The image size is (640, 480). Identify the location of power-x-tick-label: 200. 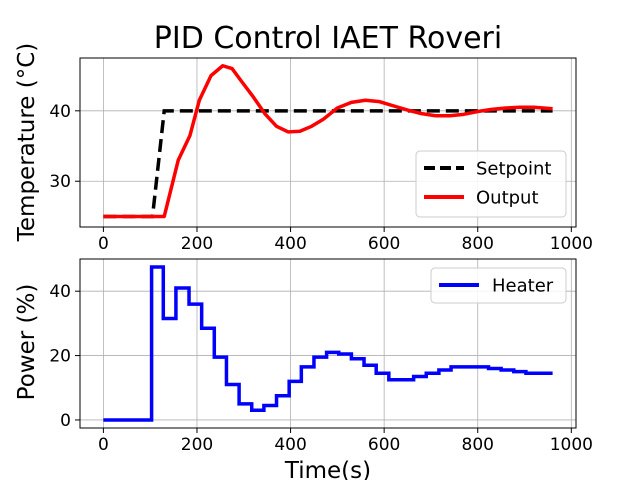
(197, 445).